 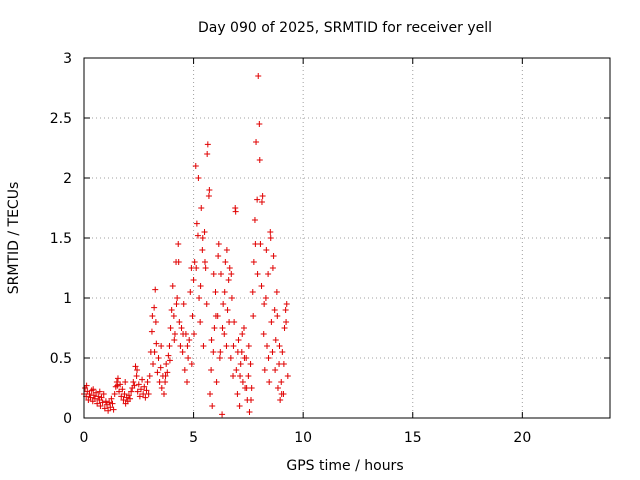 What do you see at coordinates (67, 419) in the screenshot?
I see `y-tick-label: 0` at bounding box center [67, 419].